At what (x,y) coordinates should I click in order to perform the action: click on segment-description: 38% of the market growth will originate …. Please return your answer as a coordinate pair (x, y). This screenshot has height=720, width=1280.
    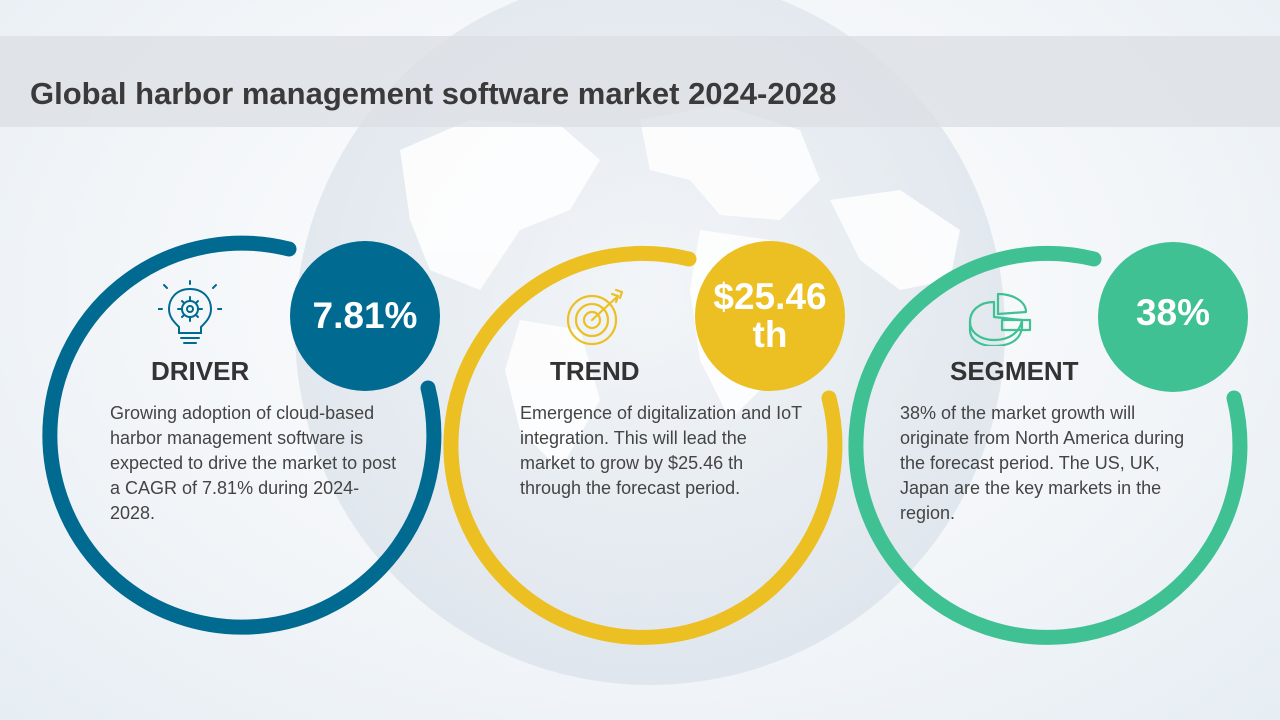
    Looking at the image, I should click on (1042, 463).